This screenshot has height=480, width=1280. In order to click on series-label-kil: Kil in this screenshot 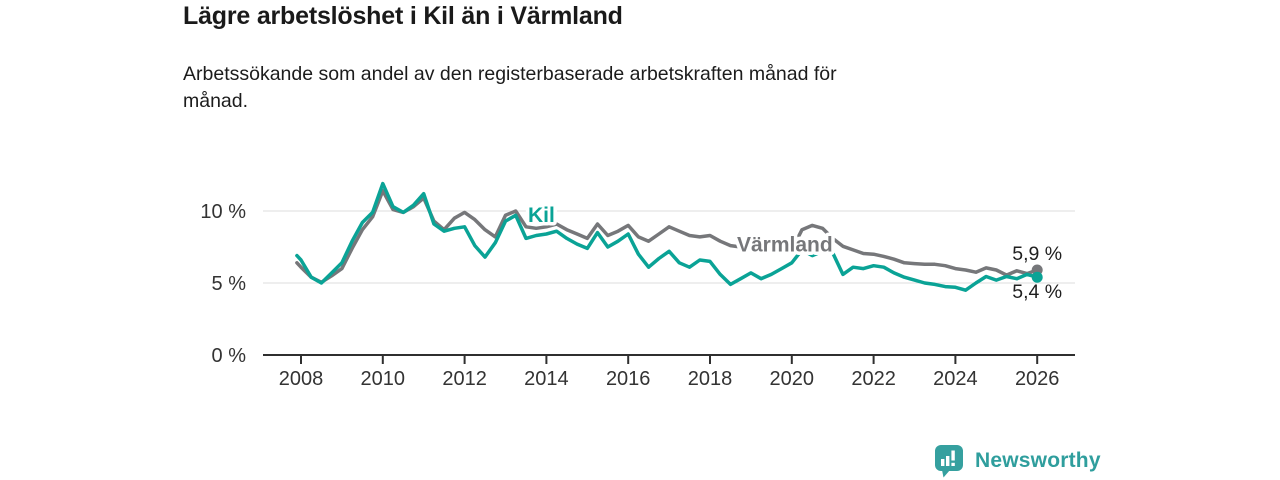, I will do `click(541, 215)`.